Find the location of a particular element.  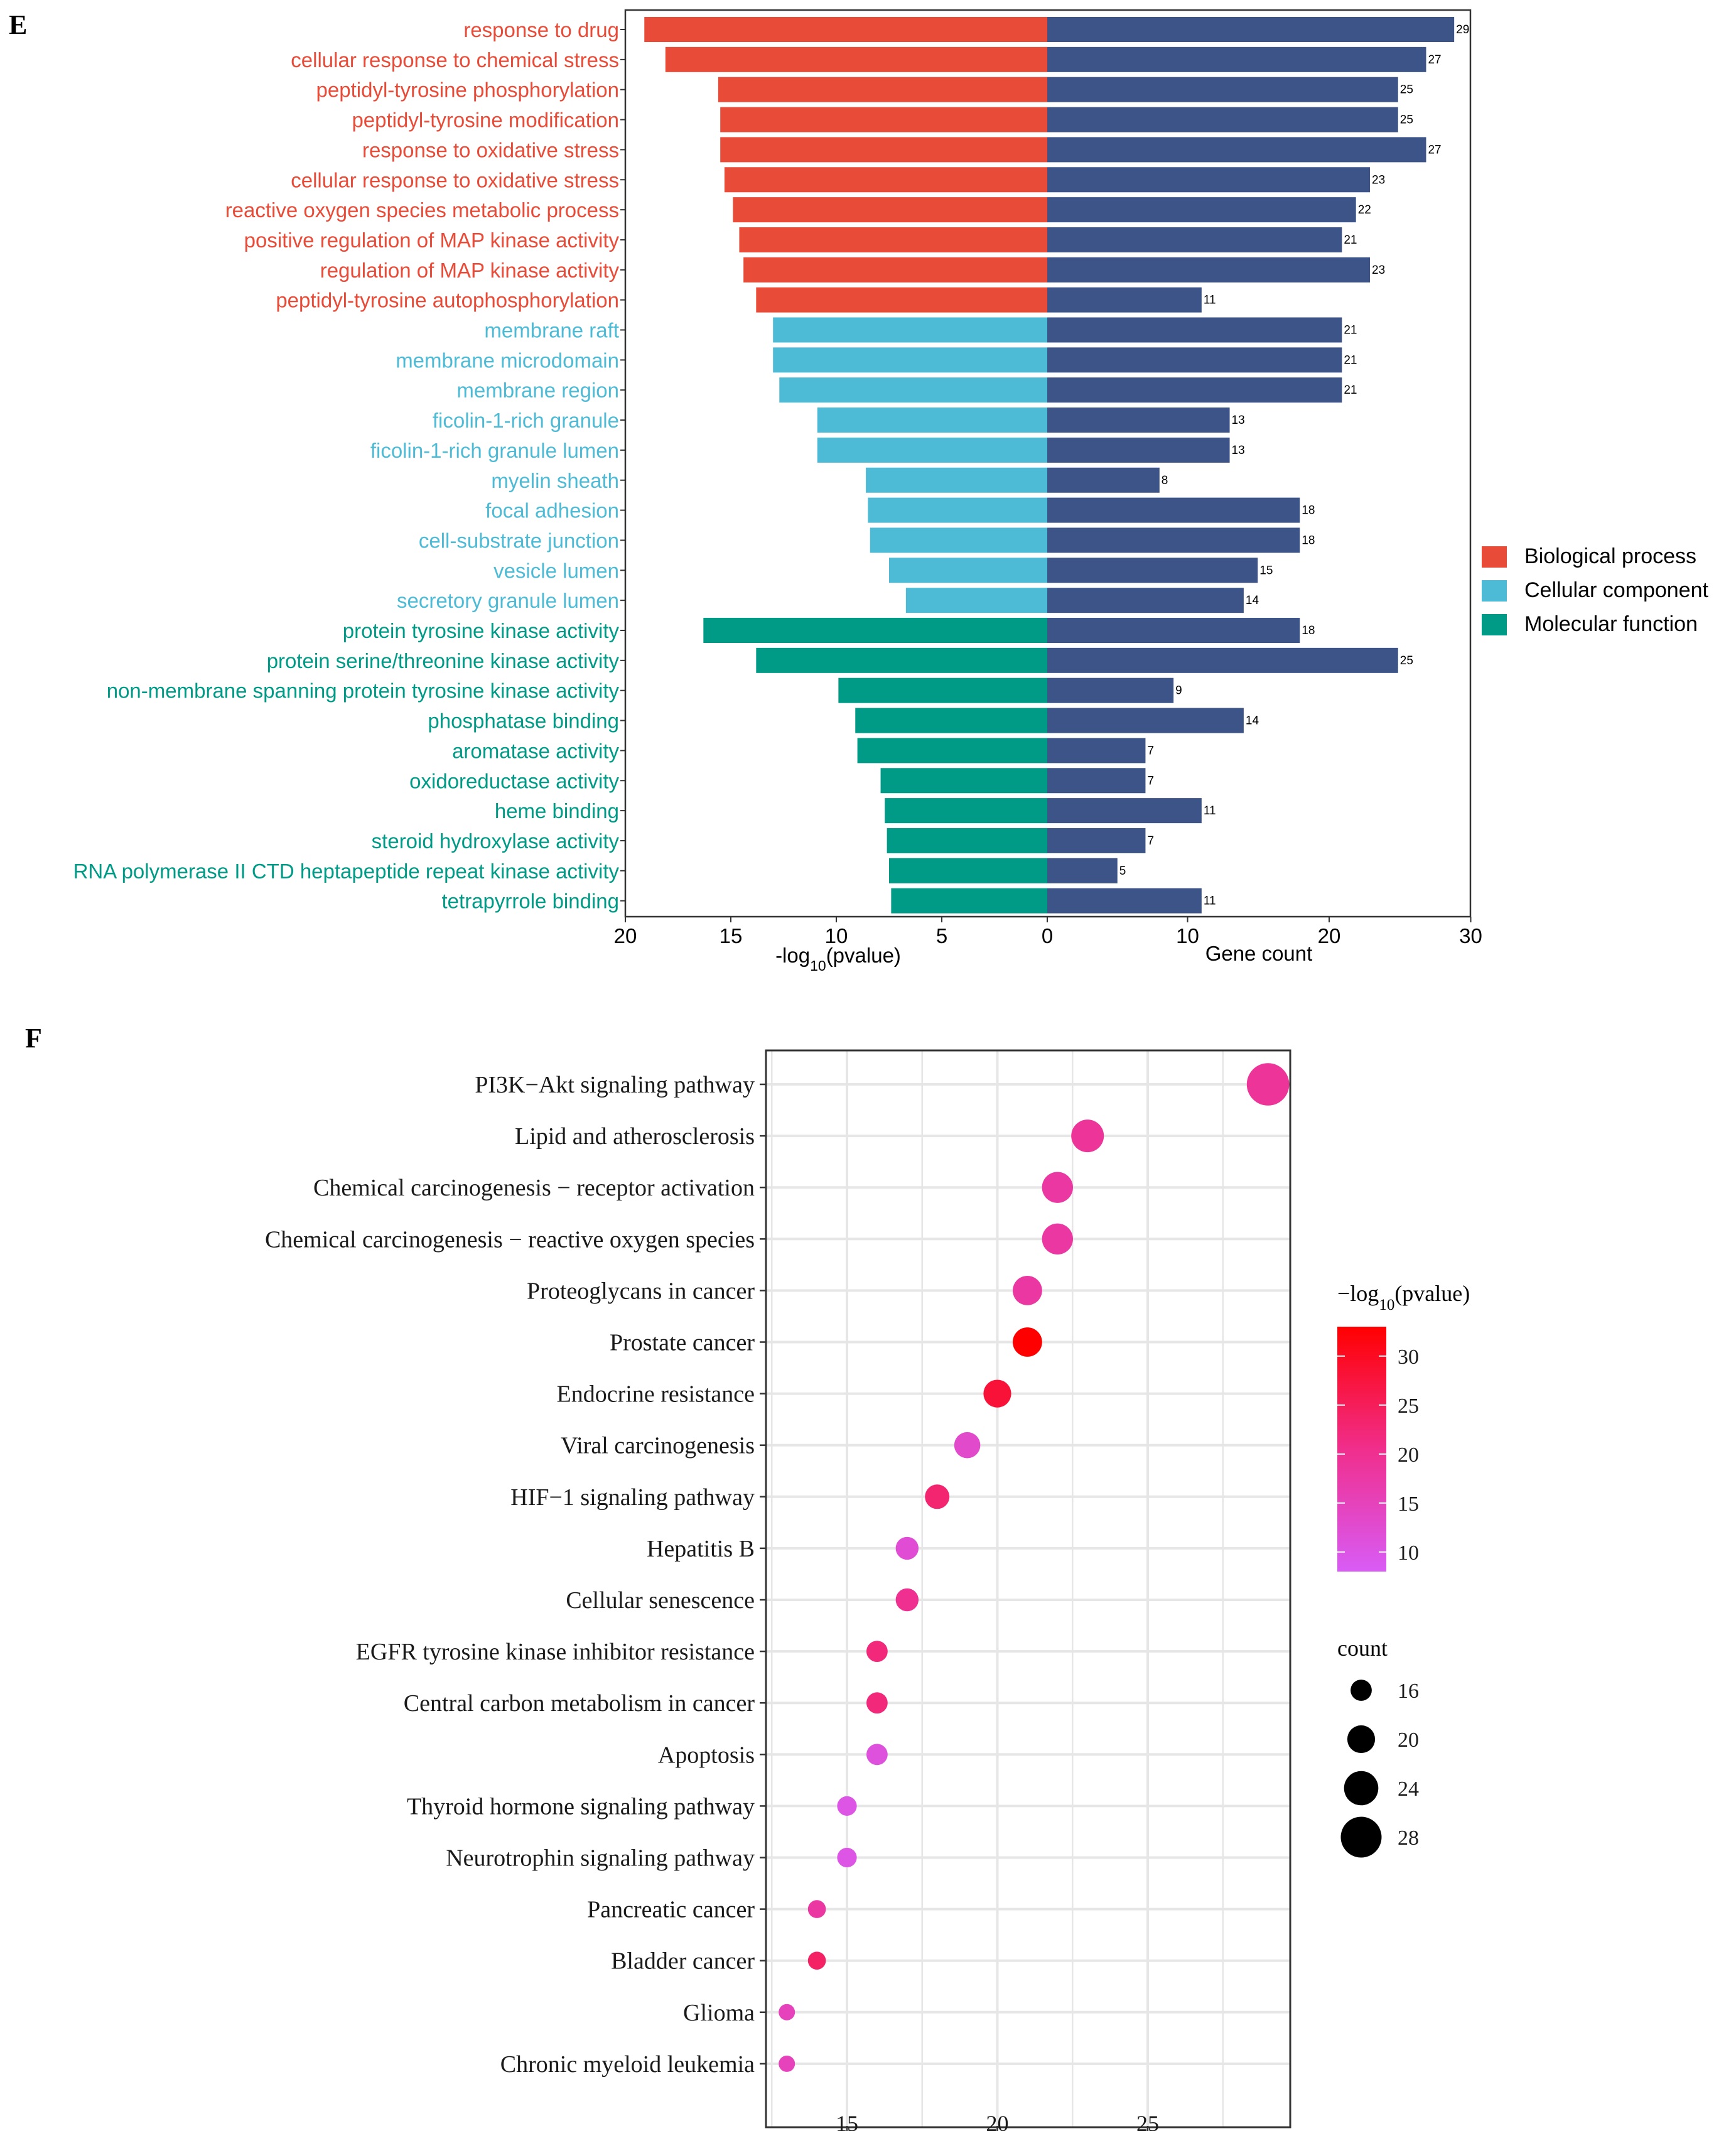

f-pathway-label: Pancreatic cancer is located at coordinates (671, 1910).